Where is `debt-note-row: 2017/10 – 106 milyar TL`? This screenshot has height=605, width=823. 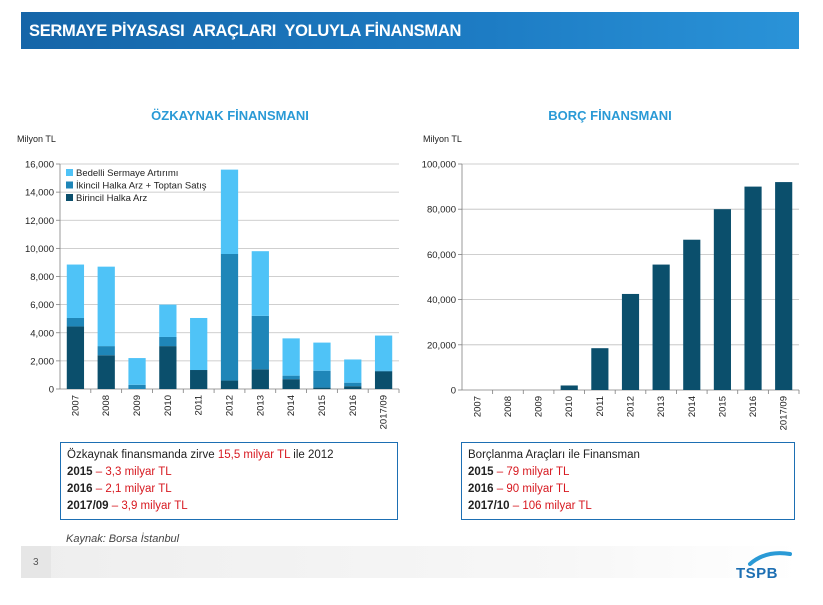
debt-note-row: 2017/10 – 106 milyar TL is located at coordinates (530, 506).